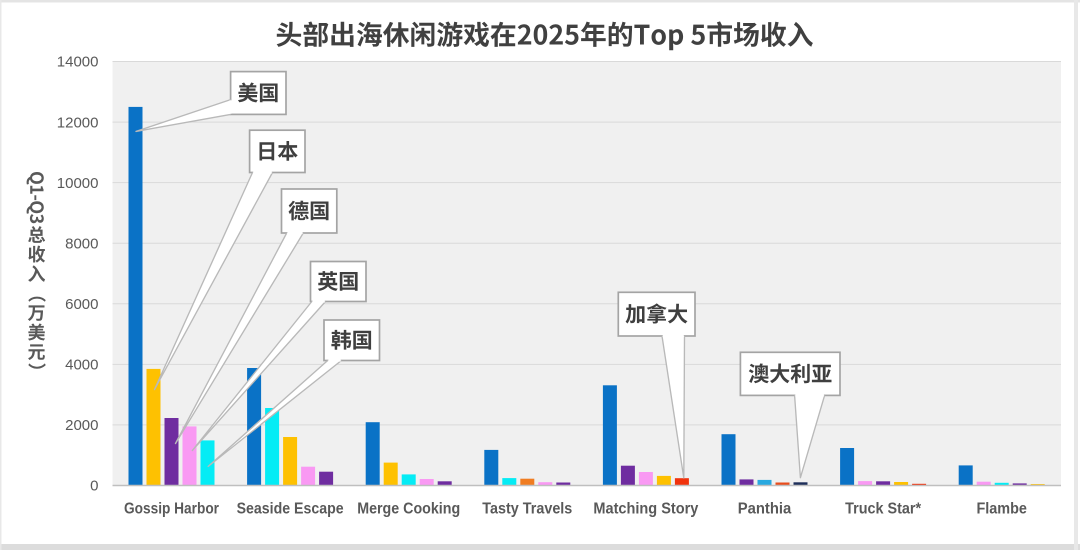 This screenshot has height=550, width=1080. Describe the element at coordinates (408, 509) in the screenshot. I see `svg-text: Merge Cooking` at that location.